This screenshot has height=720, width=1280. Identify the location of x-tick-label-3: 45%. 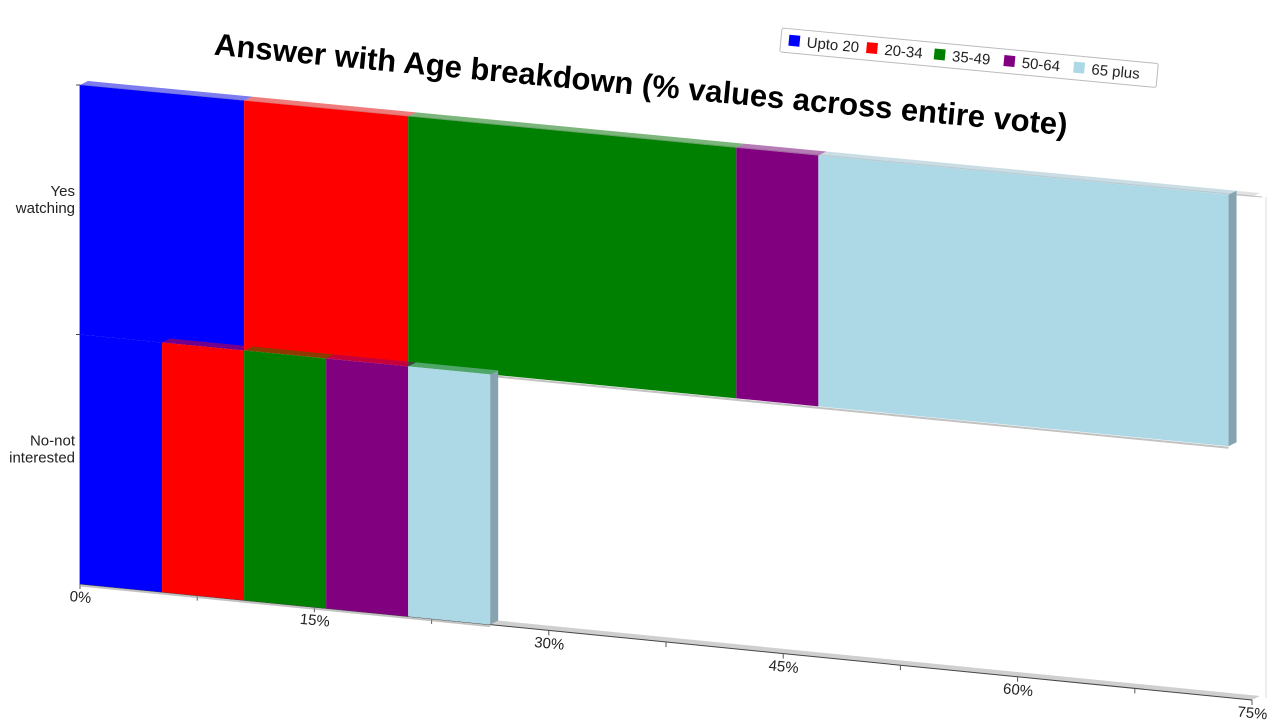
(784, 667).